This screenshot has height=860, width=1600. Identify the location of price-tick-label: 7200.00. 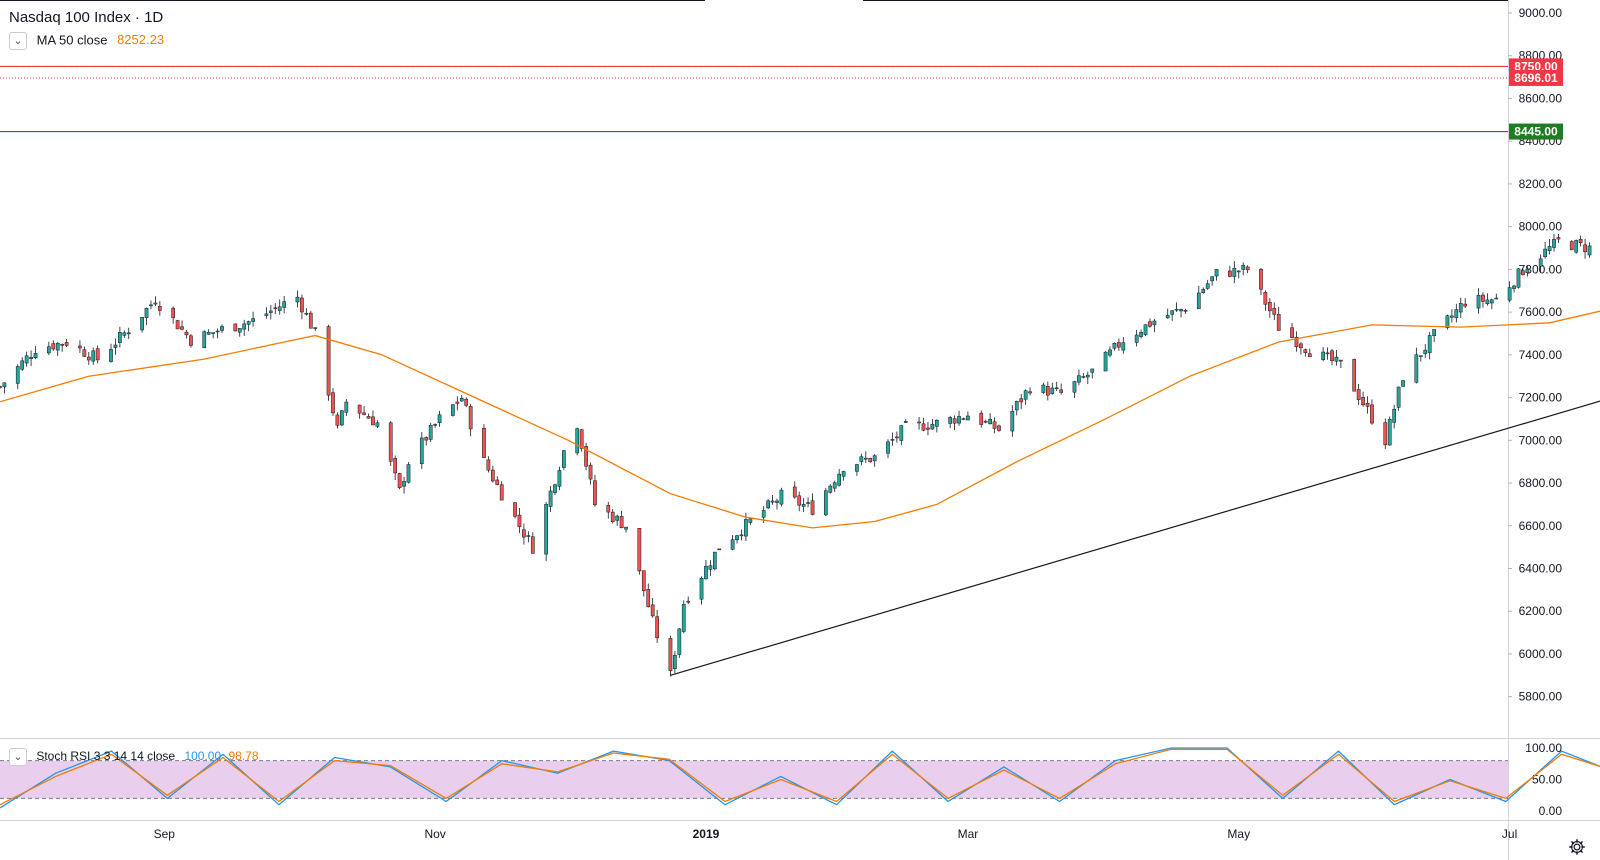
(1541, 398).